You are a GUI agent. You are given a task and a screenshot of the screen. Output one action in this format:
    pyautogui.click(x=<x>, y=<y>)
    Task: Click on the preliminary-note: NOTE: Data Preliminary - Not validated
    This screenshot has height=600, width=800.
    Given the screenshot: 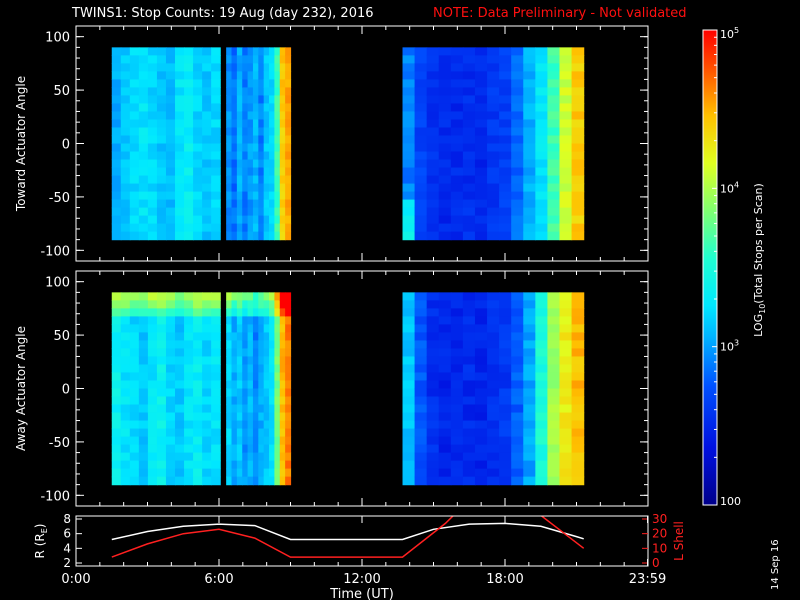 What is the action you would take?
    pyautogui.click(x=560, y=13)
    